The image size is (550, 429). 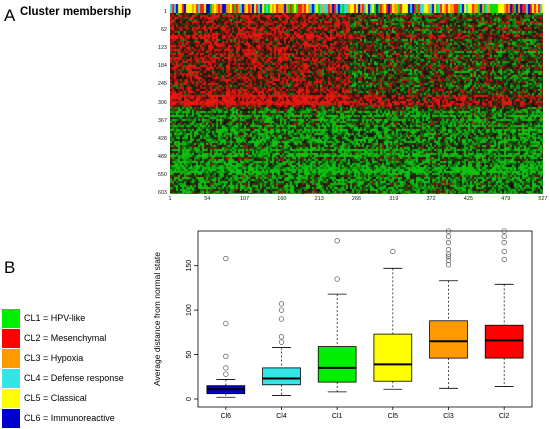 What do you see at coordinates (189, 399) in the screenshot?
I see `y-tick-label: 0` at bounding box center [189, 399].